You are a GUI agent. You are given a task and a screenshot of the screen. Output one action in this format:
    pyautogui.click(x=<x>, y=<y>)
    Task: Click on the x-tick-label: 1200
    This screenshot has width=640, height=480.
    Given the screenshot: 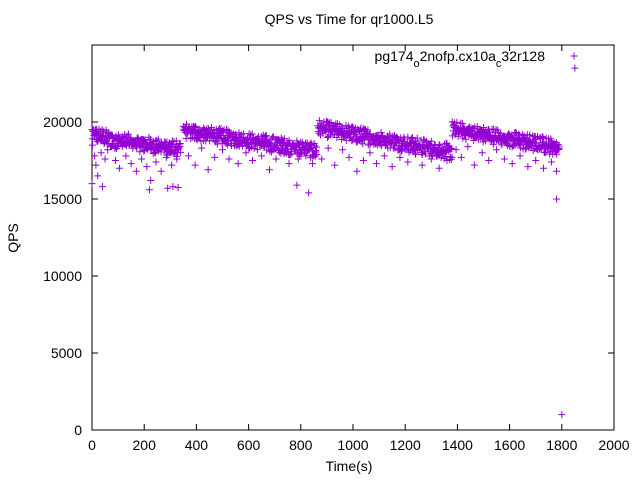 What is the action you would take?
    pyautogui.click(x=405, y=445)
    